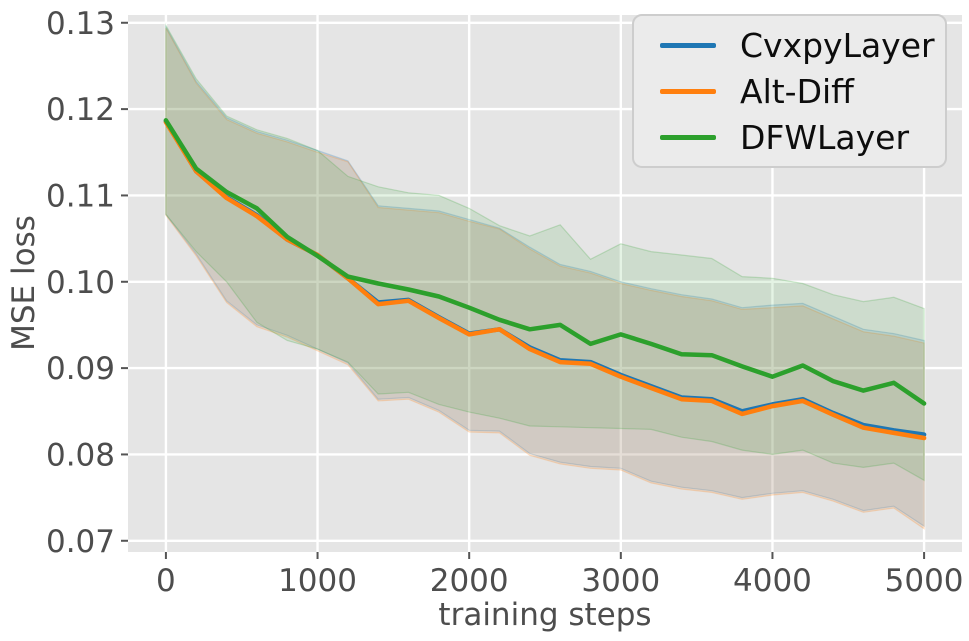 This screenshot has height=641, width=969. Describe the element at coordinates (166, 581) in the screenshot. I see `svg-text: 0` at that location.